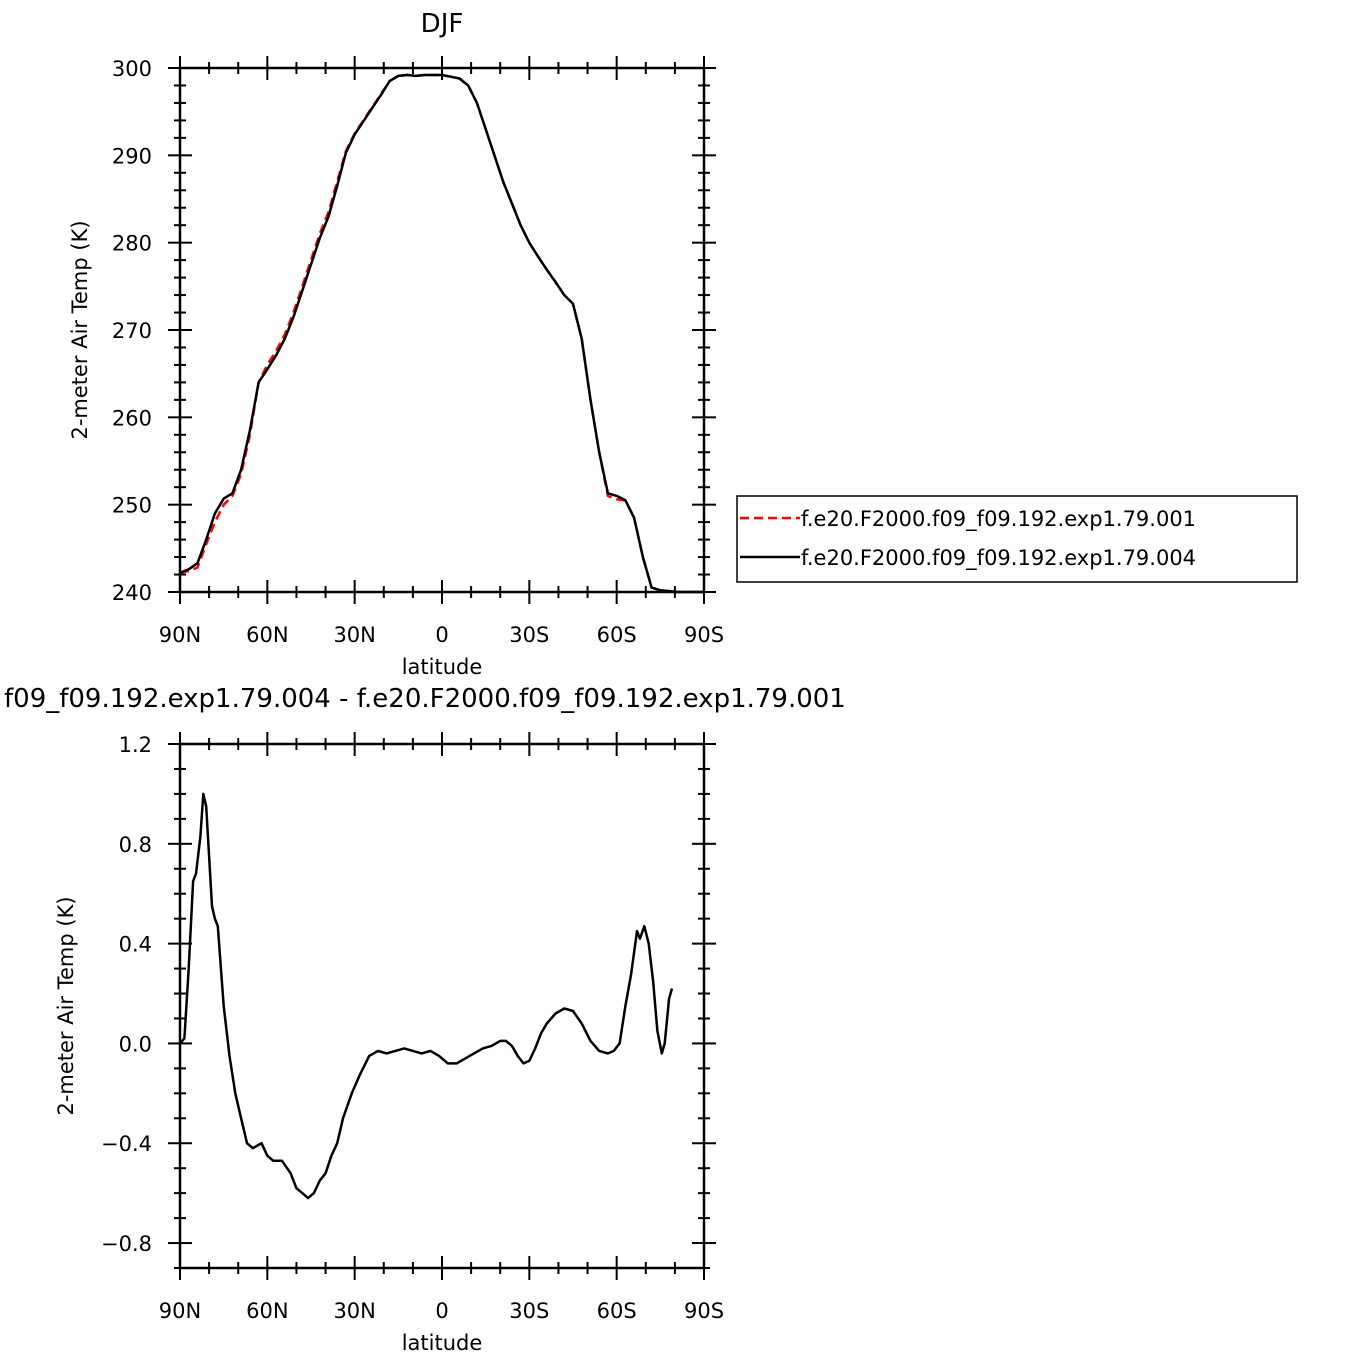 Image resolution: width=1363 pixels, height=1363 pixels. Describe the element at coordinates (442, 24) in the screenshot. I see `chart-title: DJF` at that location.